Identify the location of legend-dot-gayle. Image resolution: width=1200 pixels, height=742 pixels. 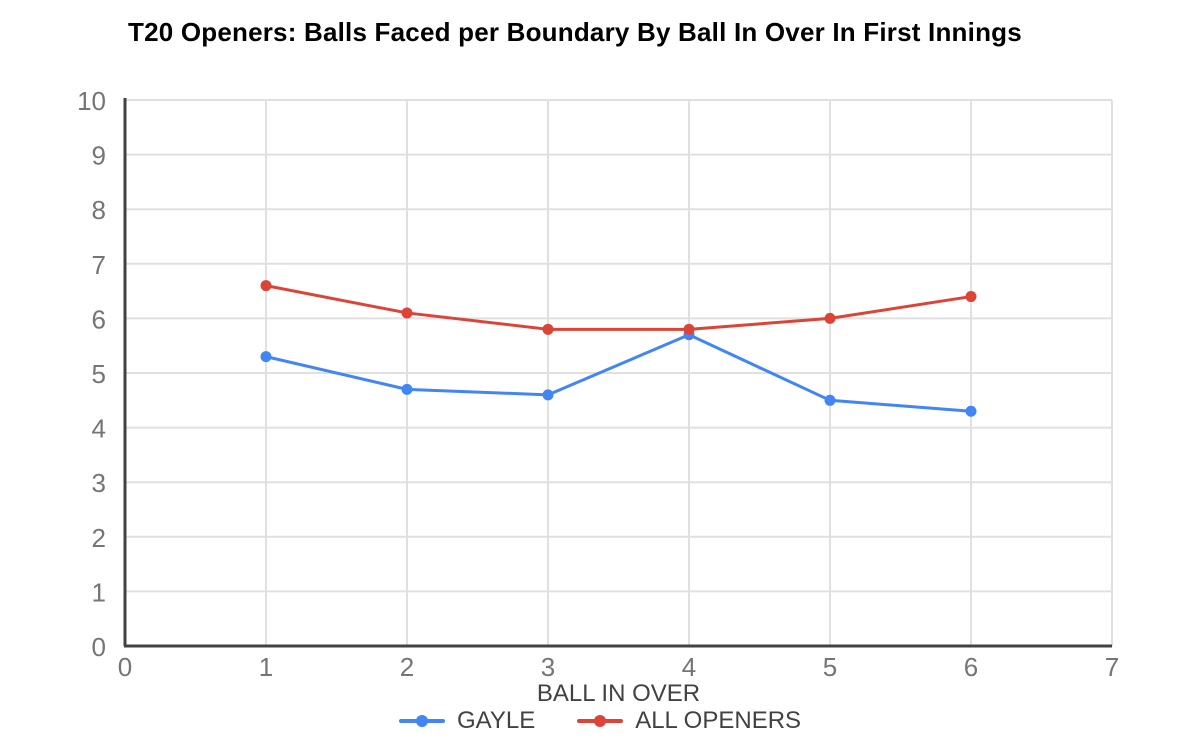
(421, 721).